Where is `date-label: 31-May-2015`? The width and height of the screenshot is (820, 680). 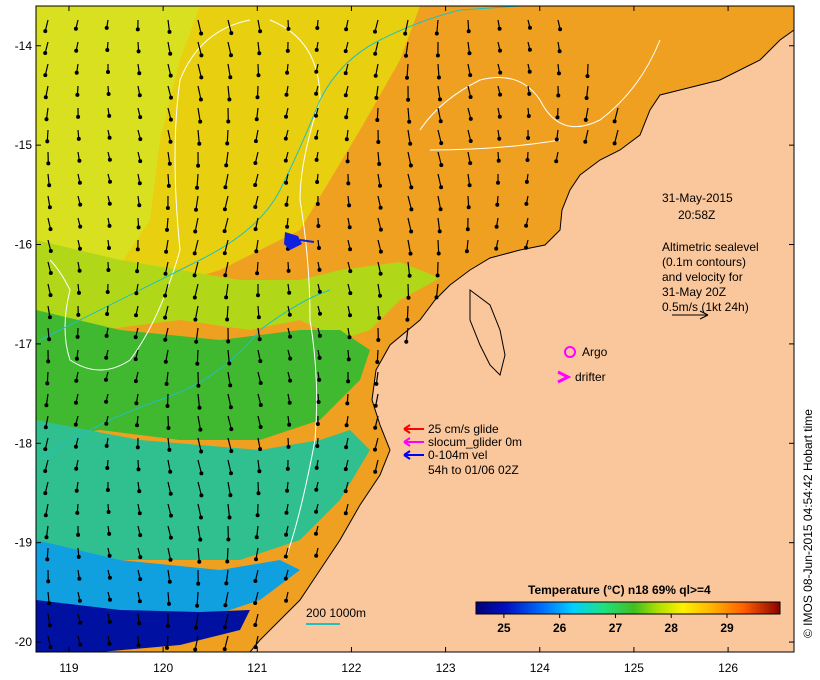 date-label: 31-May-2015 is located at coordinates (697, 198).